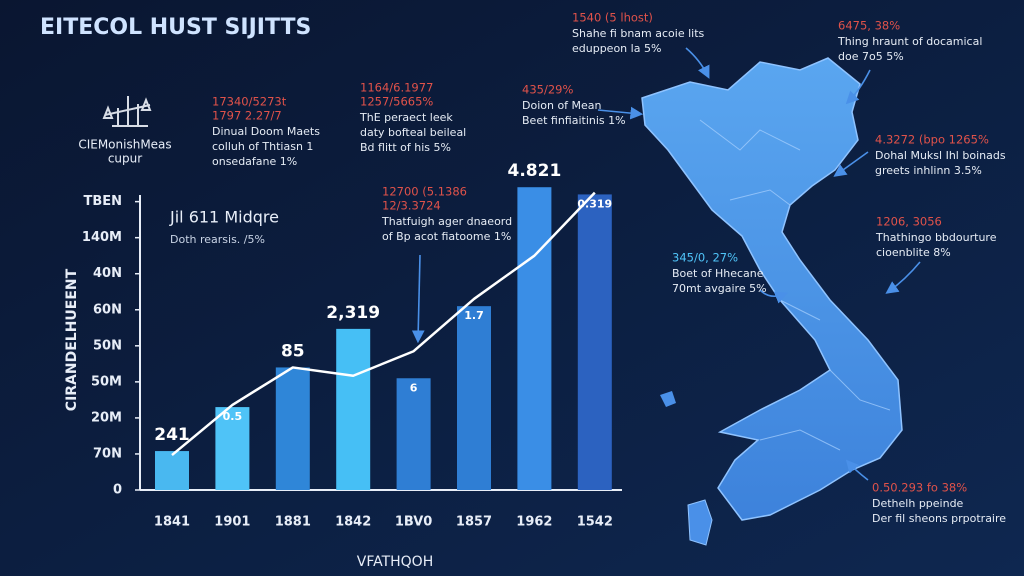 This screenshot has width=1024, height=576. What do you see at coordinates (262, 146) in the screenshot?
I see `annotation-text: colluh of Thtiasn 1` at bounding box center [262, 146].